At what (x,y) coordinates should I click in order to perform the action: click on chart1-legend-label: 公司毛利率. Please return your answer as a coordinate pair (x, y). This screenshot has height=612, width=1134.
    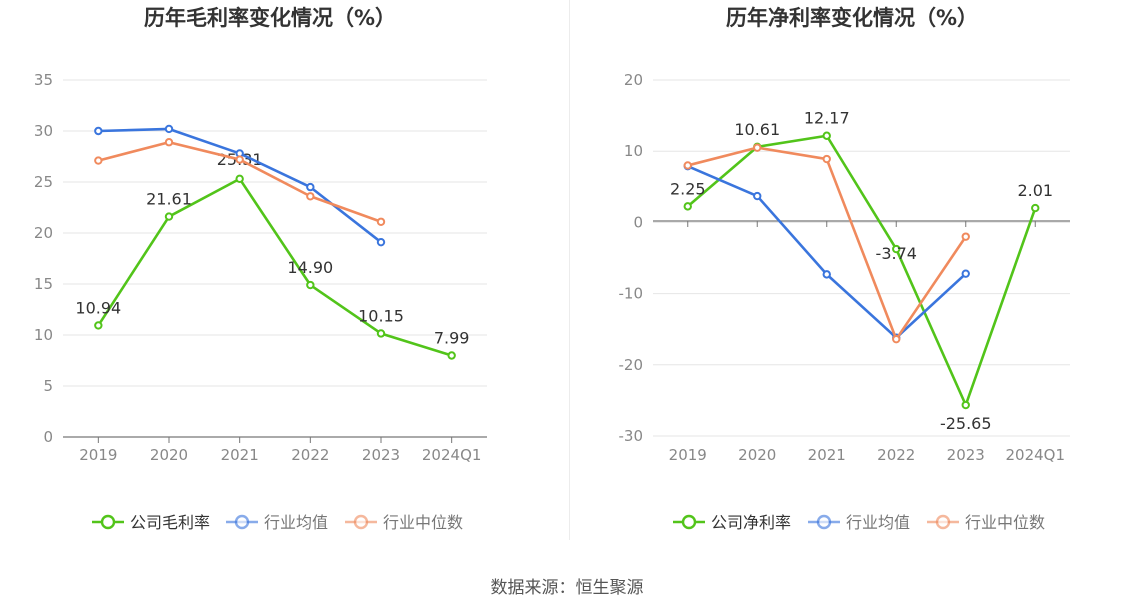
    Looking at the image, I should click on (170, 522).